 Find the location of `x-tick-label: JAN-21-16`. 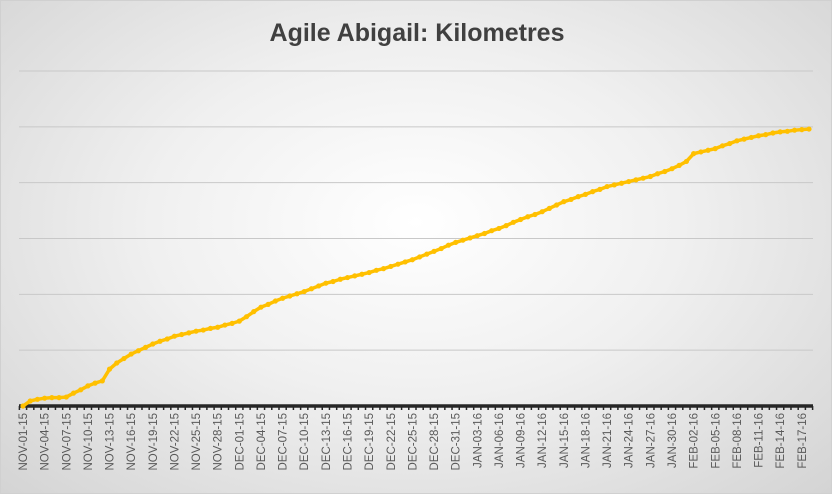

x-tick-label: JAN-21-16 is located at coordinates (608, 440).